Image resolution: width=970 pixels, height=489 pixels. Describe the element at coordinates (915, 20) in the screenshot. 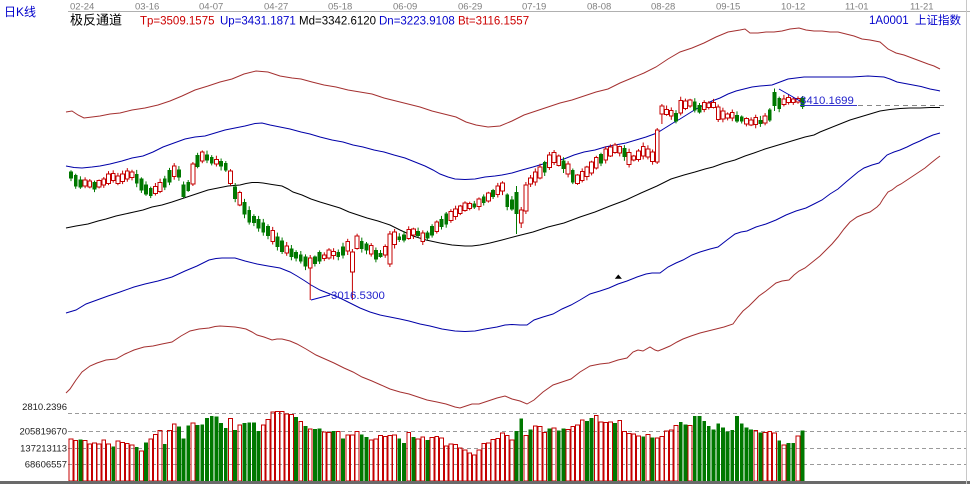

I see `svg-text: 1A0001 上证指数` at that location.